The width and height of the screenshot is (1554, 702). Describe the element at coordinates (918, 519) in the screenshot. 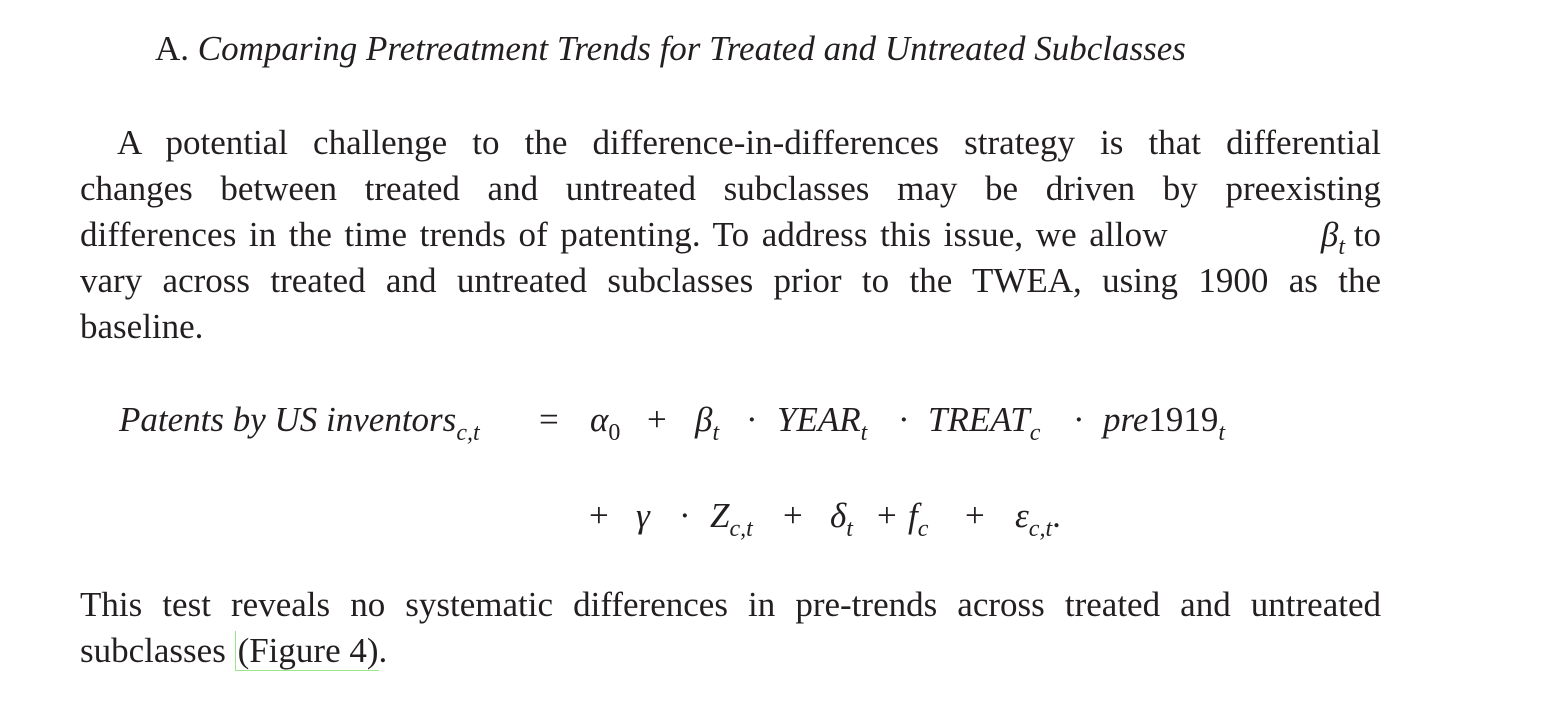

I see `eq-f: fc` at that location.